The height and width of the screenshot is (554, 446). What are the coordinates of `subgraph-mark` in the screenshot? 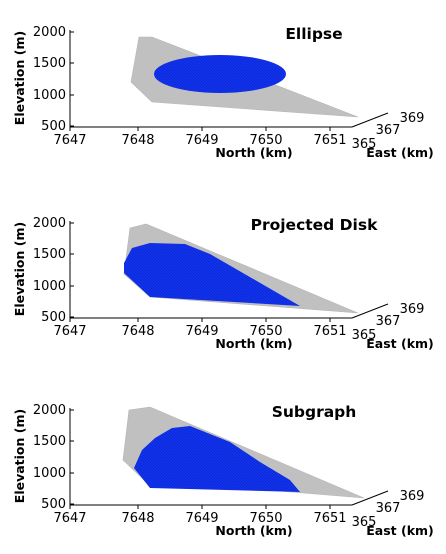 It's located at (217, 459).